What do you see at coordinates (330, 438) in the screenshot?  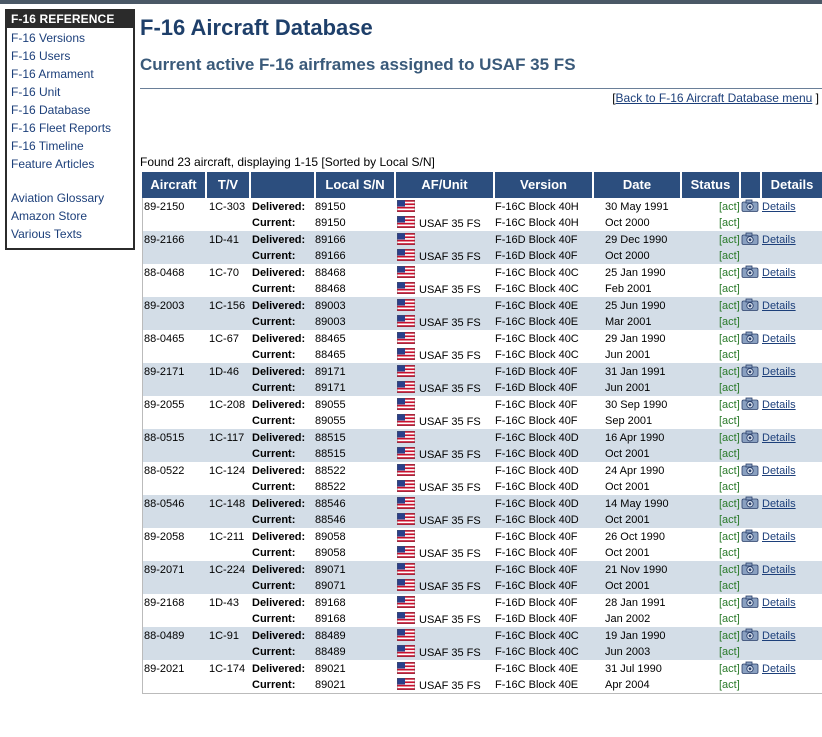 I see `delivered-local-sn: 88515` at bounding box center [330, 438].